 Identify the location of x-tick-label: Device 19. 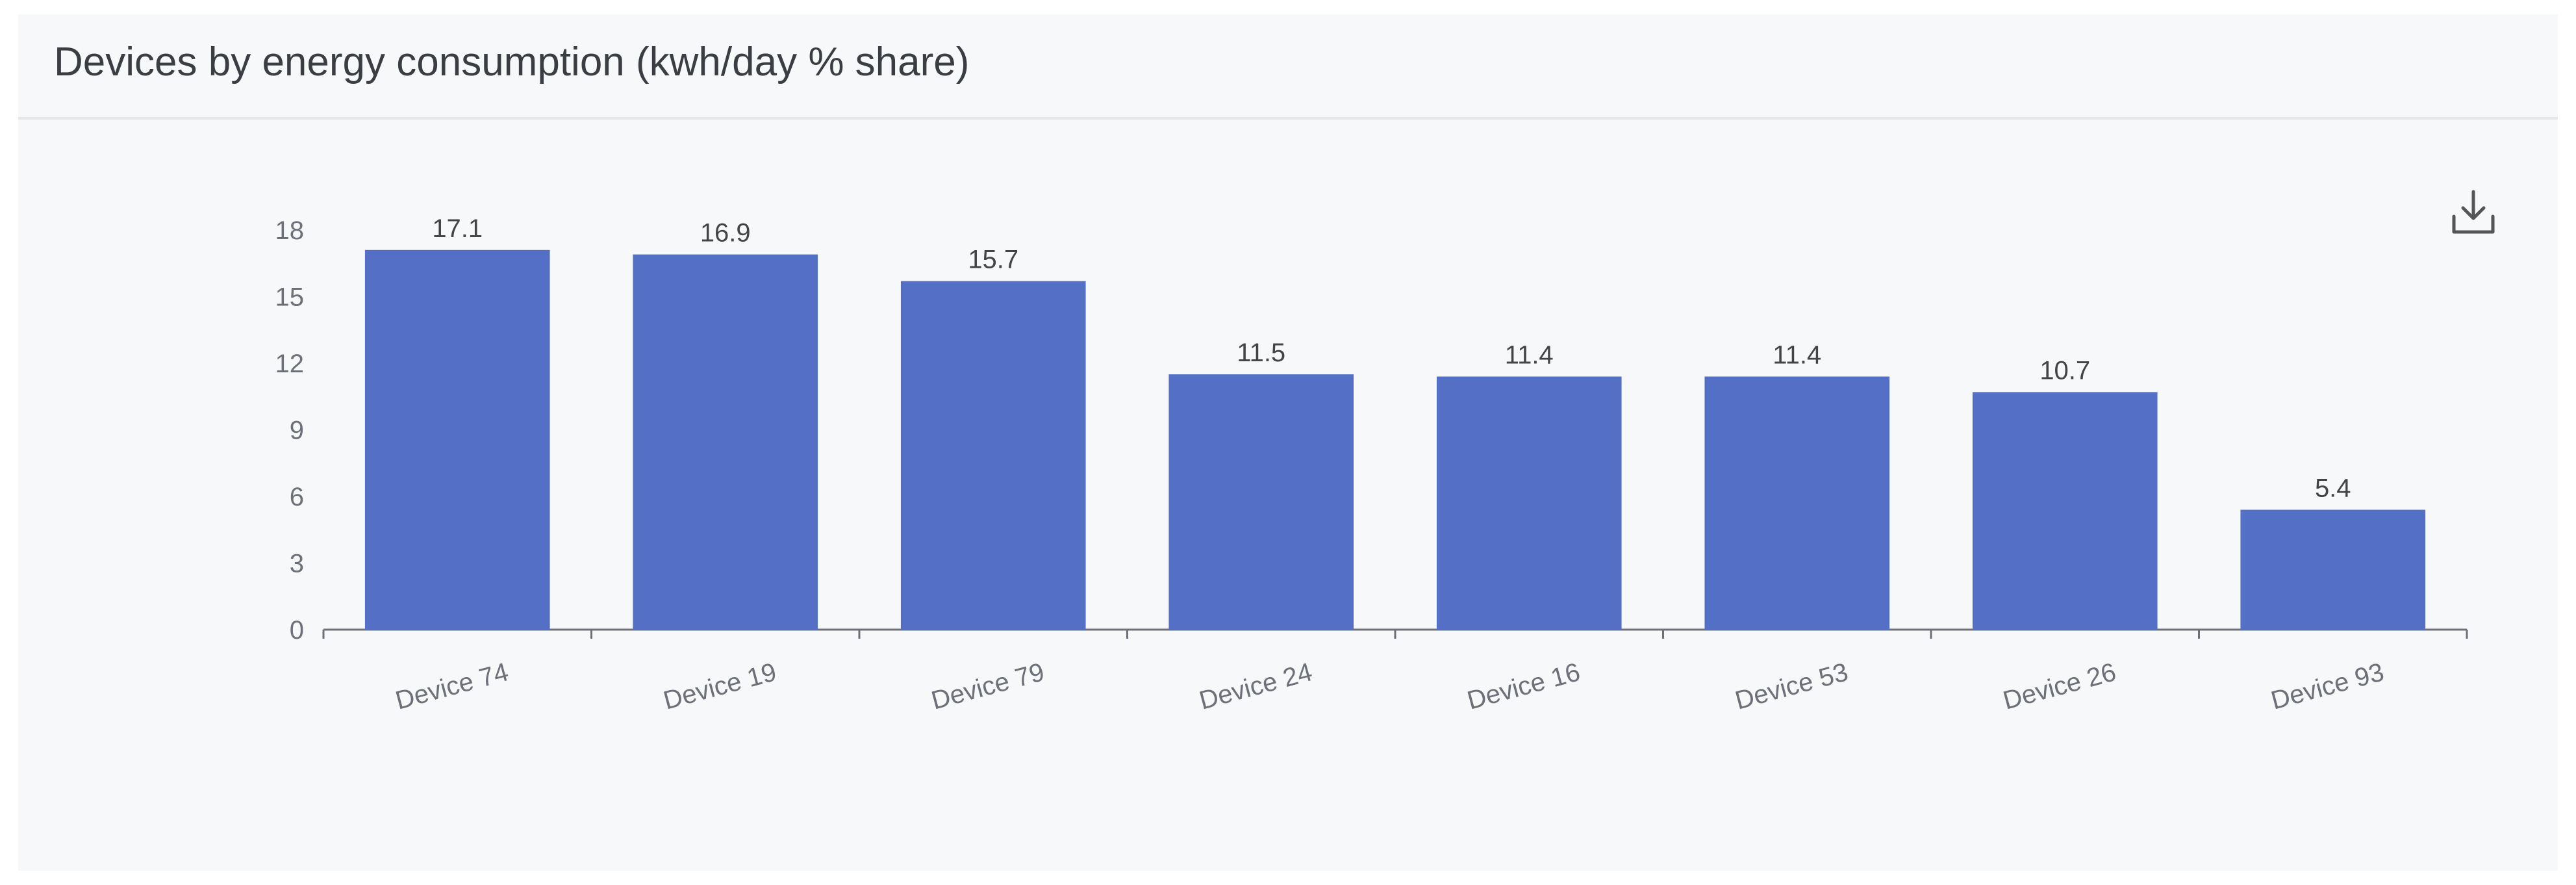
(720, 686).